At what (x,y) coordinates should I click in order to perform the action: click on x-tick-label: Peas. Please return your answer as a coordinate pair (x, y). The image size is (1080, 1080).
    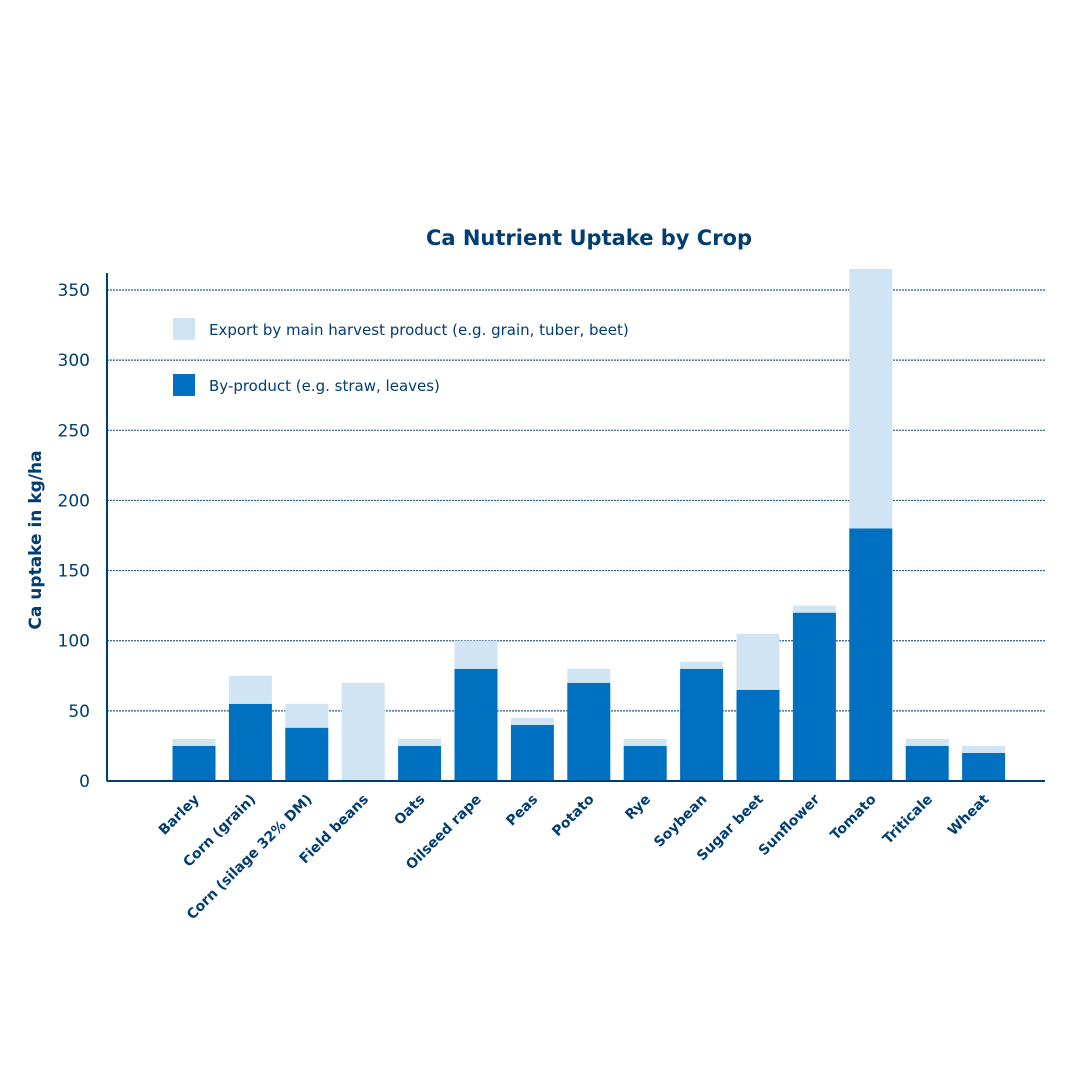
    Looking at the image, I should click on (522, 811).